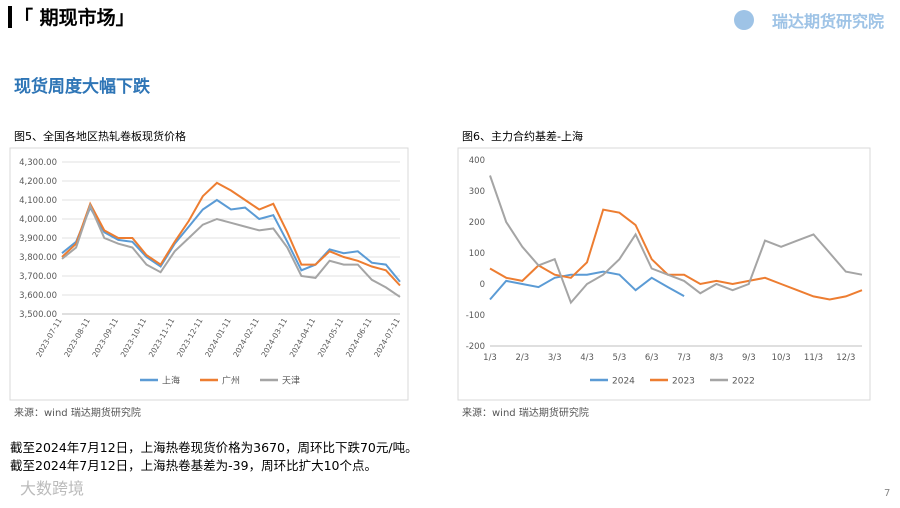 Image resolution: width=900 pixels, height=508 pixels. What do you see at coordinates (652, 358) in the screenshot?
I see `x-tick-label: 6/3` at bounding box center [652, 358].